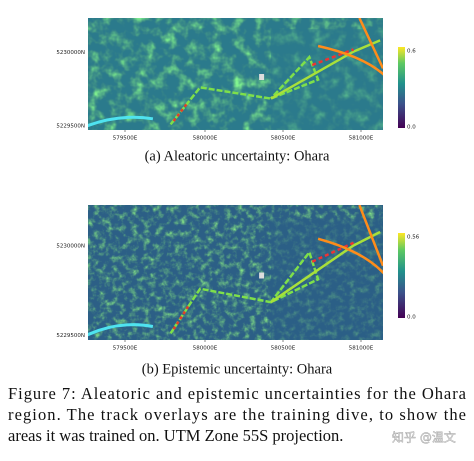 This screenshot has height=461, width=474. What do you see at coordinates (237, 369) in the screenshot?
I see `subfigure-caption: (b) Epistemic uncertainty: Ohara` at bounding box center [237, 369].